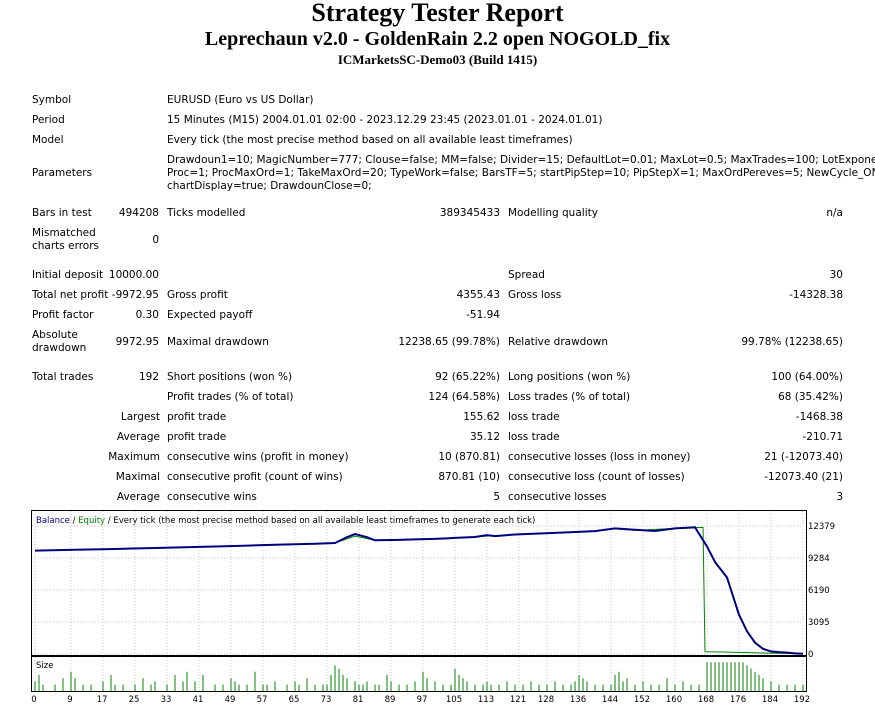 This screenshot has height=712, width=875. I want to click on x-tick-label: 168, so click(706, 700).